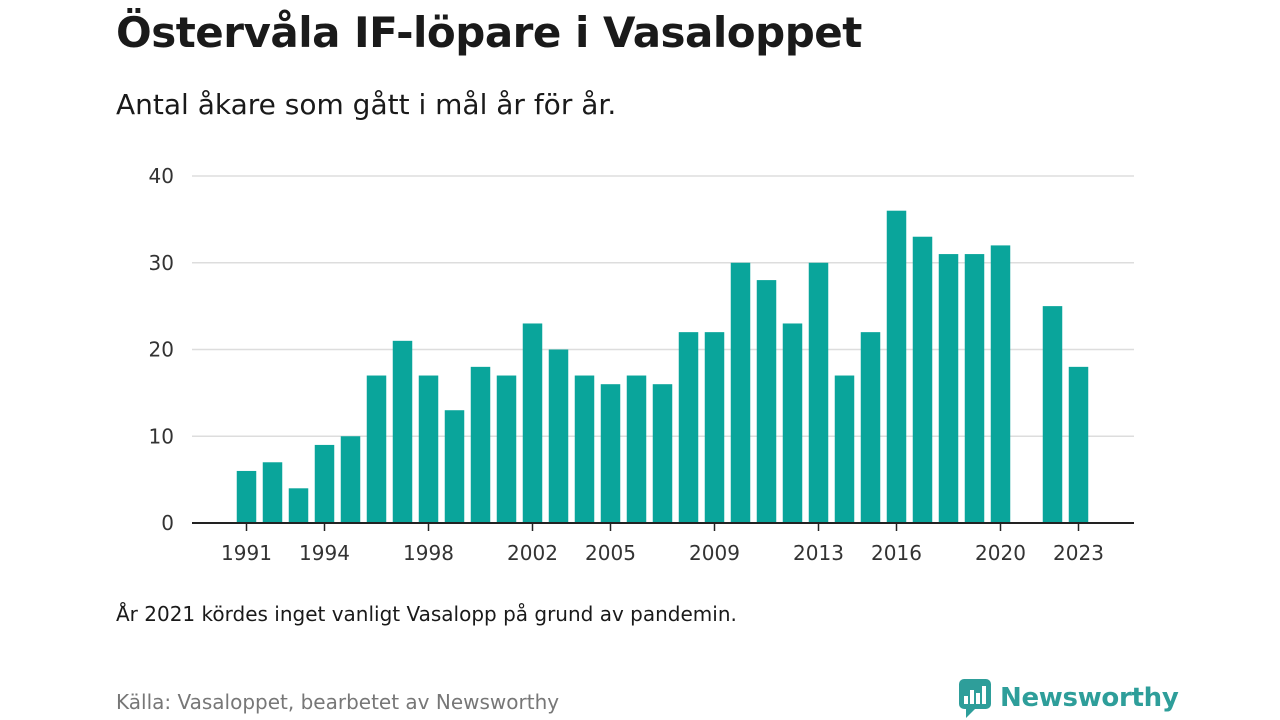 The image size is (1280, 720). What do you see at coordinates (366, 104) in the screenshot?
I see `chart-subtitle: Antal åkare som gått i mål år för år.` at bounding box center [366, 104].